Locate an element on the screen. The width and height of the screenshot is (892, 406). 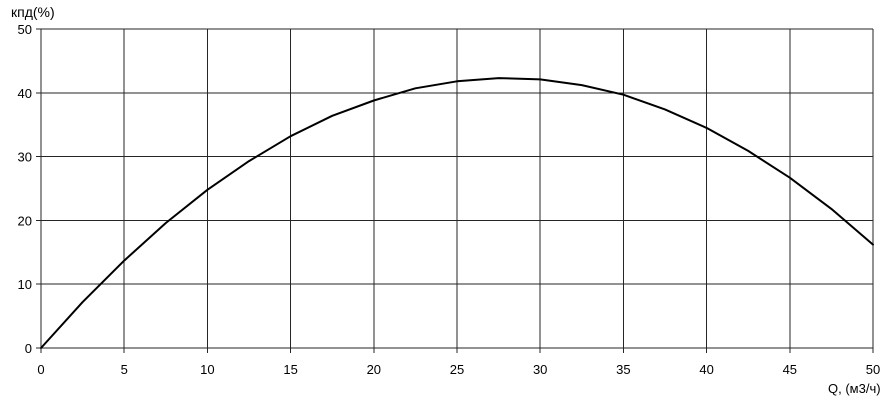
x-tick-label-0: 0 is located at coordinates (40, 369).